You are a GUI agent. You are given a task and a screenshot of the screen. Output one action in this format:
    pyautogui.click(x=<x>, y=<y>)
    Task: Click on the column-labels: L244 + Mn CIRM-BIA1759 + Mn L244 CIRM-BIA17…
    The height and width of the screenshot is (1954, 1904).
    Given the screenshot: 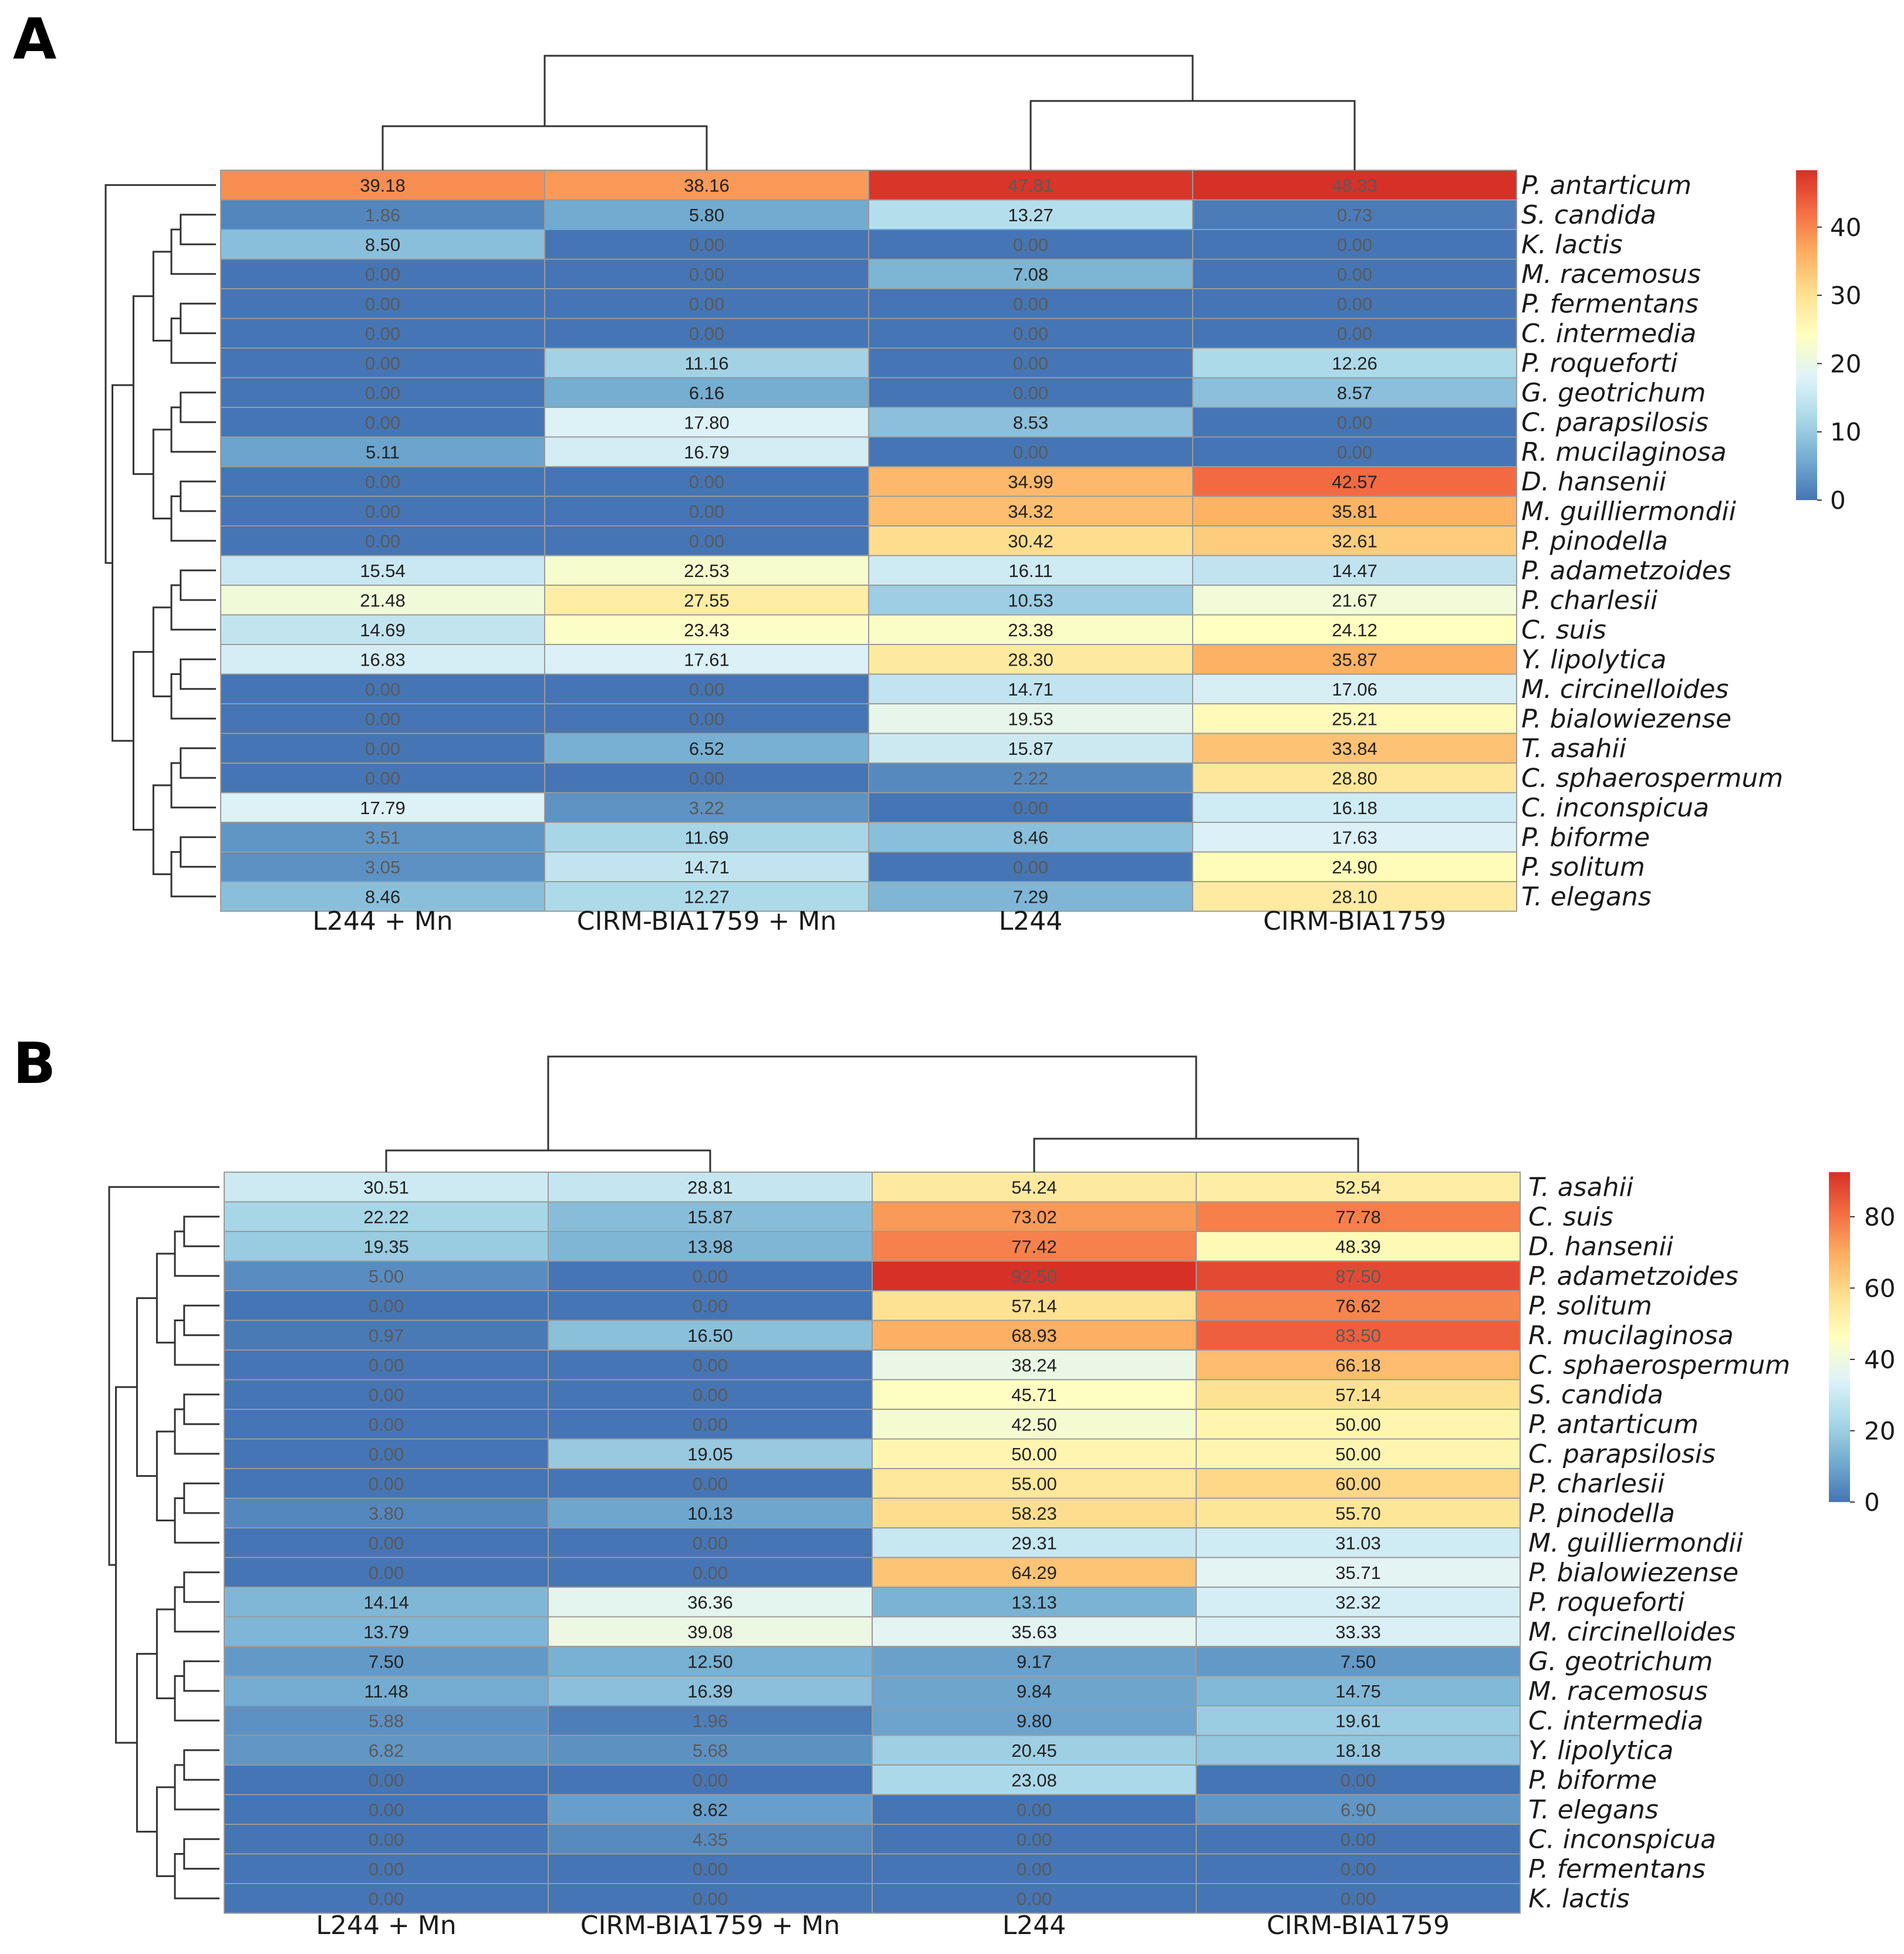 What is the action you would take?
    pyautogui.click(x=882, y=1925)
    